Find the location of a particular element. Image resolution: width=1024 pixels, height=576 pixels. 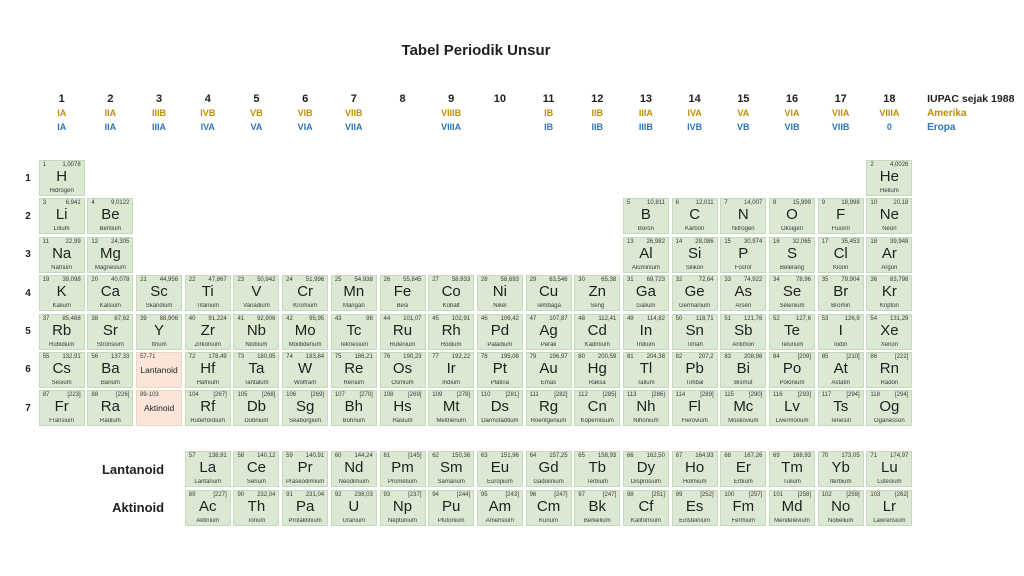

element-name: Rubidium is located at coordinates (62, 344).